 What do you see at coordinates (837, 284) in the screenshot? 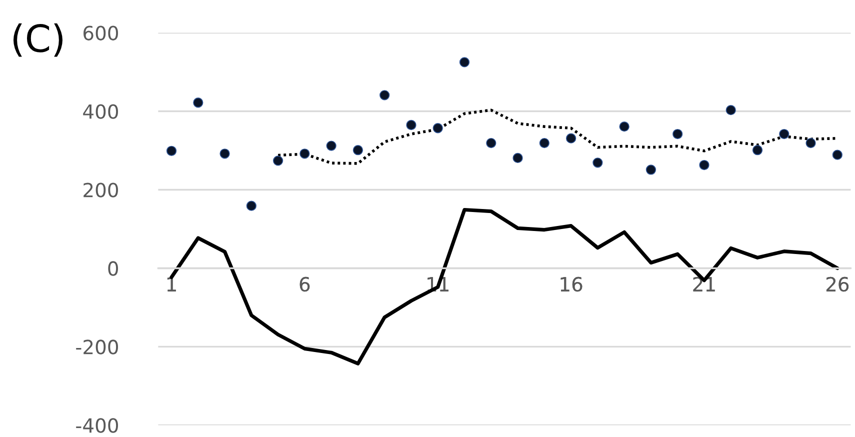
I see `x-tick-label: 26` at bounding box center [837, 284].